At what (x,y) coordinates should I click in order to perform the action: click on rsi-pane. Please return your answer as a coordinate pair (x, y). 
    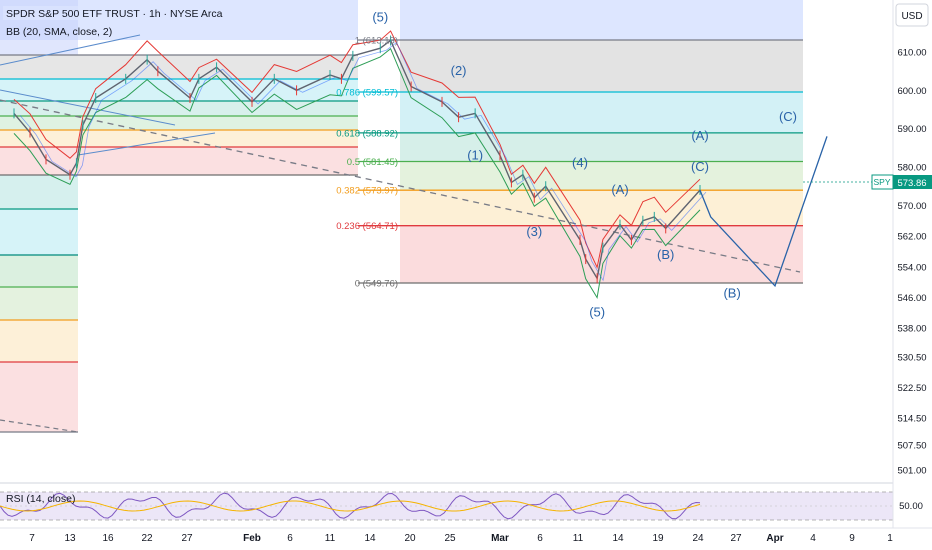
    Looking at the image, I should click on (446, 501).